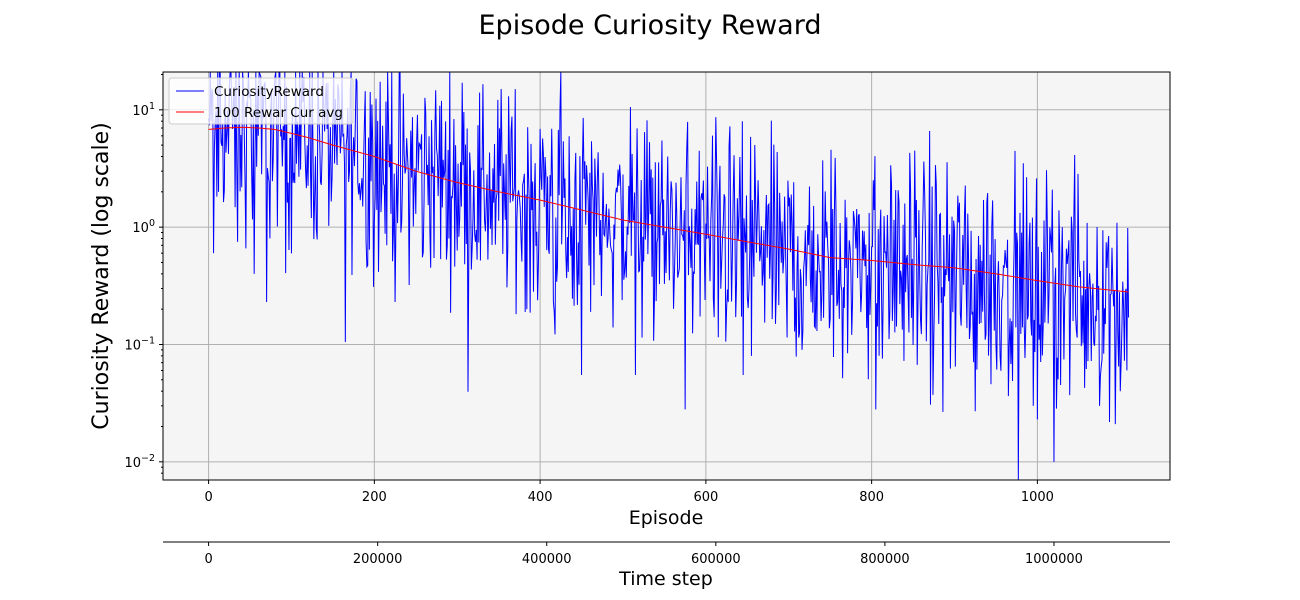  What do you see at coordinates (1054, 559) in the screenshot?
I see `secondary-x-tick-label: 1000000` at bounding box center [1054, 559].